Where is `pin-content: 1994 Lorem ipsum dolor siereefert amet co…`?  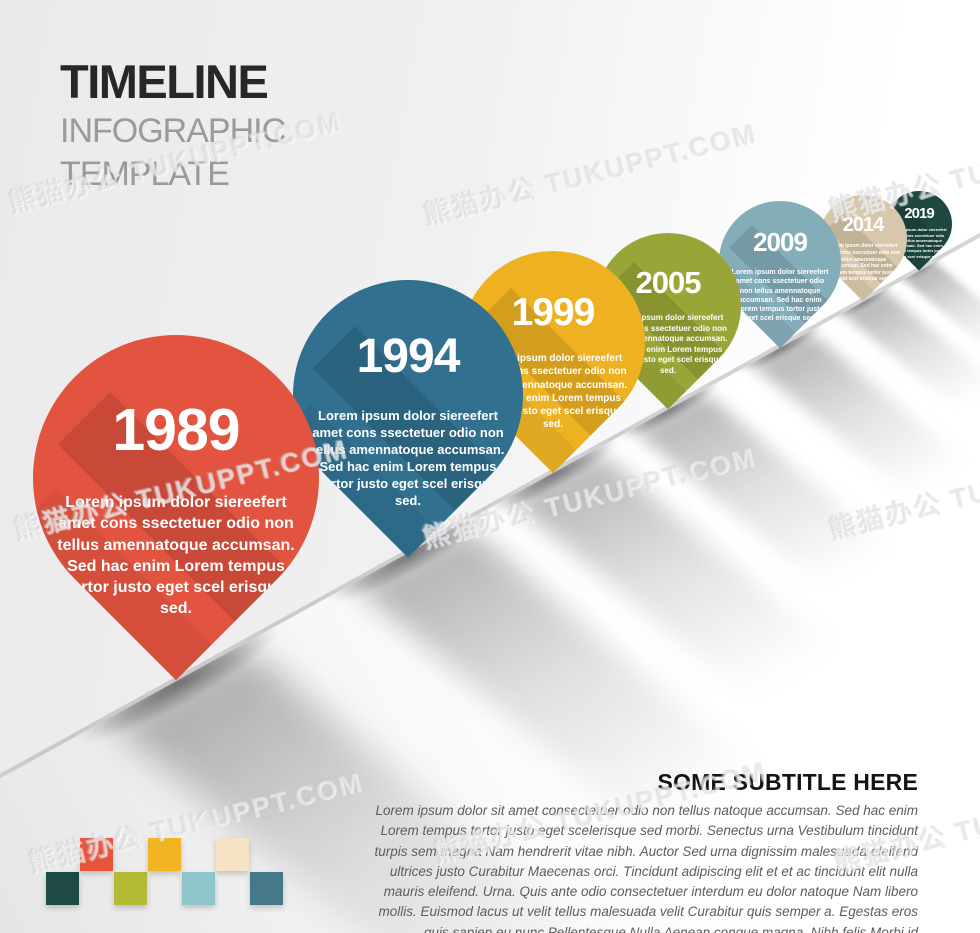 pin-content: 1994 Lorem ipsum dolor siereefert amet co… is located at coordinates (411, 419).